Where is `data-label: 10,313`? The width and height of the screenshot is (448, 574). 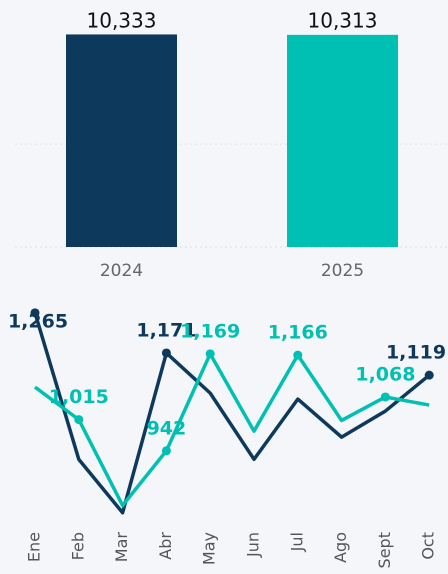 data-label: 10,313 is located at coordinates (343, 21).